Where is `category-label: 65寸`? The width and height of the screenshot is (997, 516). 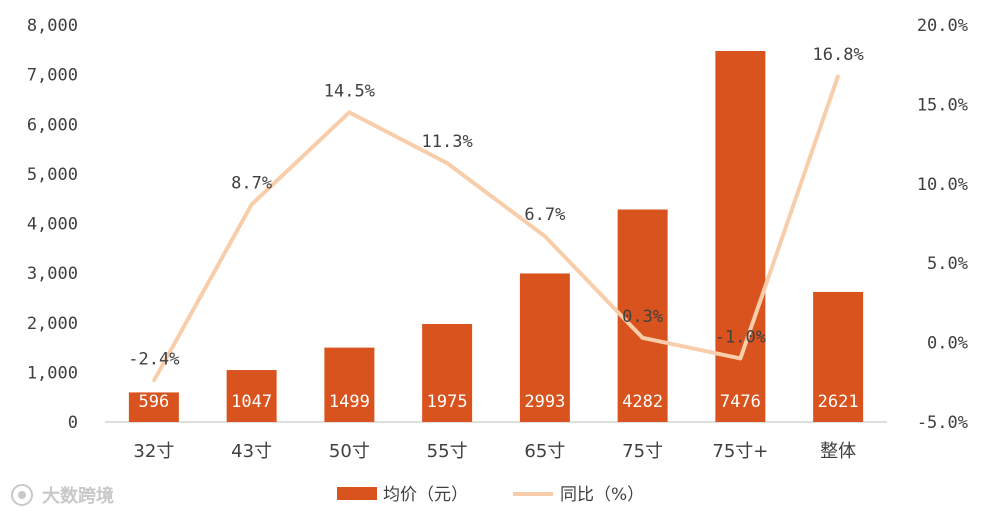 category-label: 65寸 is located at coordinates (544, 451).